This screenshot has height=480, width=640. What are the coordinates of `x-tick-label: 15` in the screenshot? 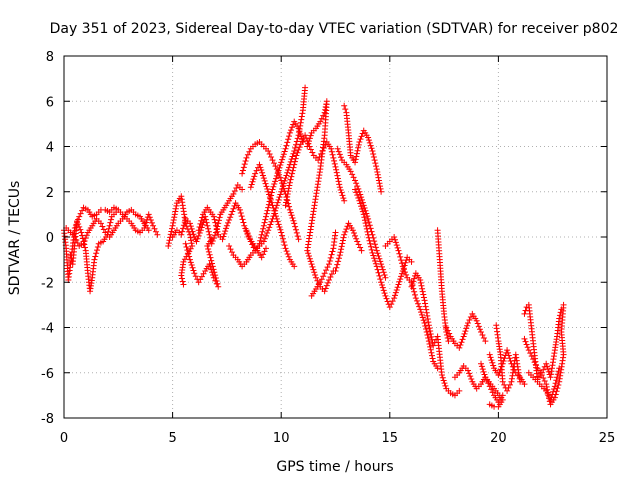 It's located at (390, 438).